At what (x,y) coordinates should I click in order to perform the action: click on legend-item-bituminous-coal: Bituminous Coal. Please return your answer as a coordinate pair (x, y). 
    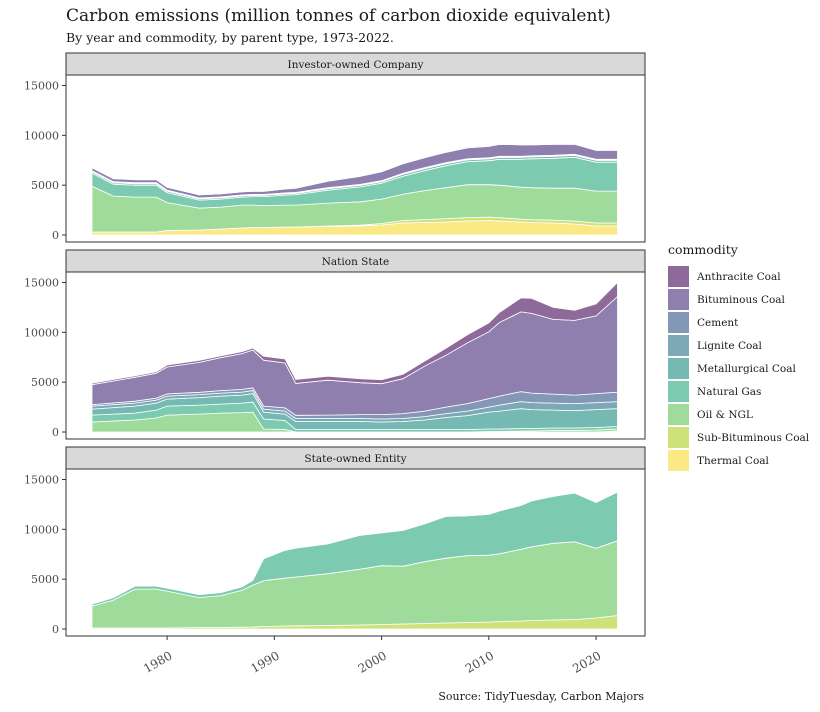
    Looking at the image, I should click on (738, 299).